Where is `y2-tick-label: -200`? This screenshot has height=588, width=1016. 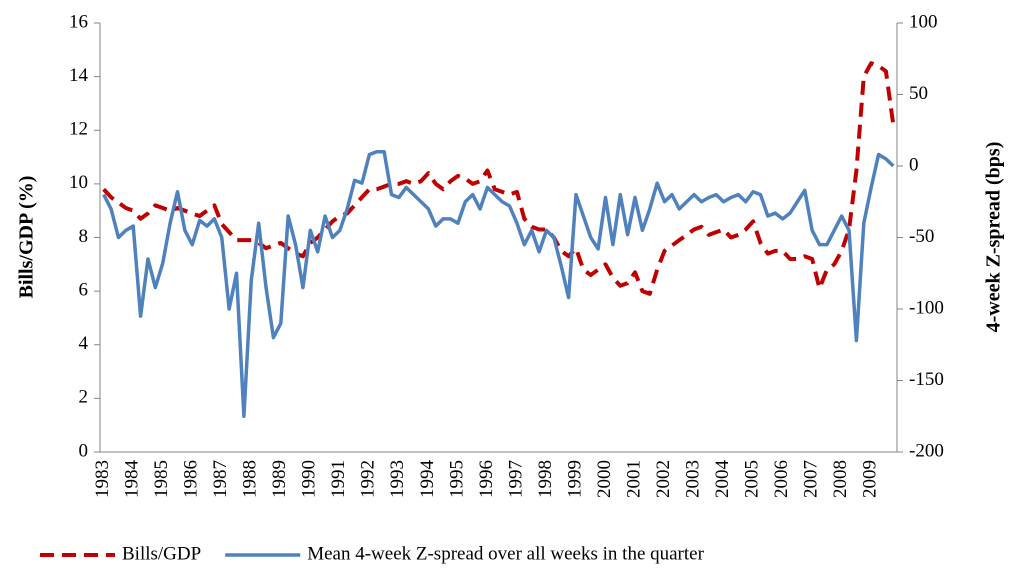
y2-tick-label: -200 is located at coordinates (926, 450).